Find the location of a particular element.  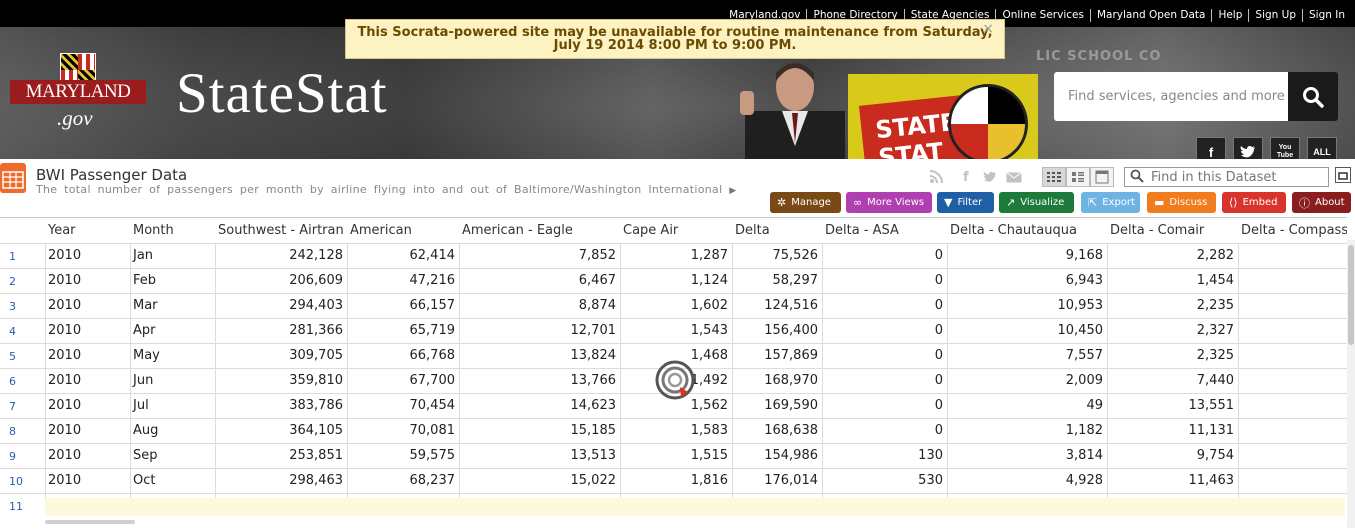

top-link-3: Online Services is located at coordinates (1042, 15).